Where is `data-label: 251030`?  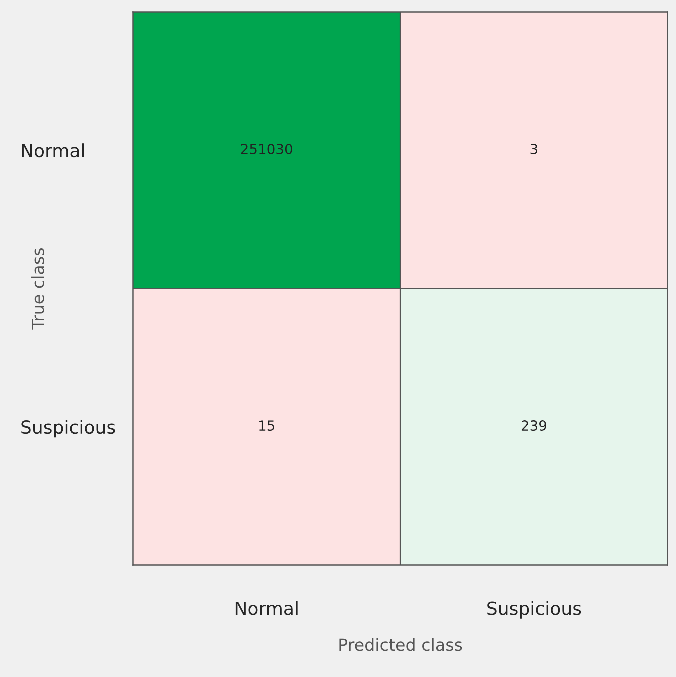
data-label: 251030 is located at coordinates (266, 149).